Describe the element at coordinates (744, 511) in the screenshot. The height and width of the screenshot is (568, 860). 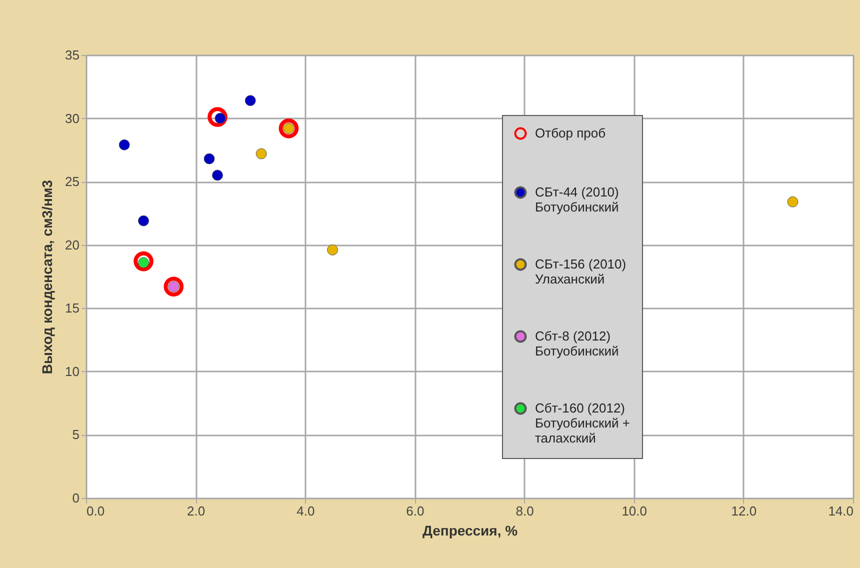
I see `x-tick-label: 12.0` at that location.